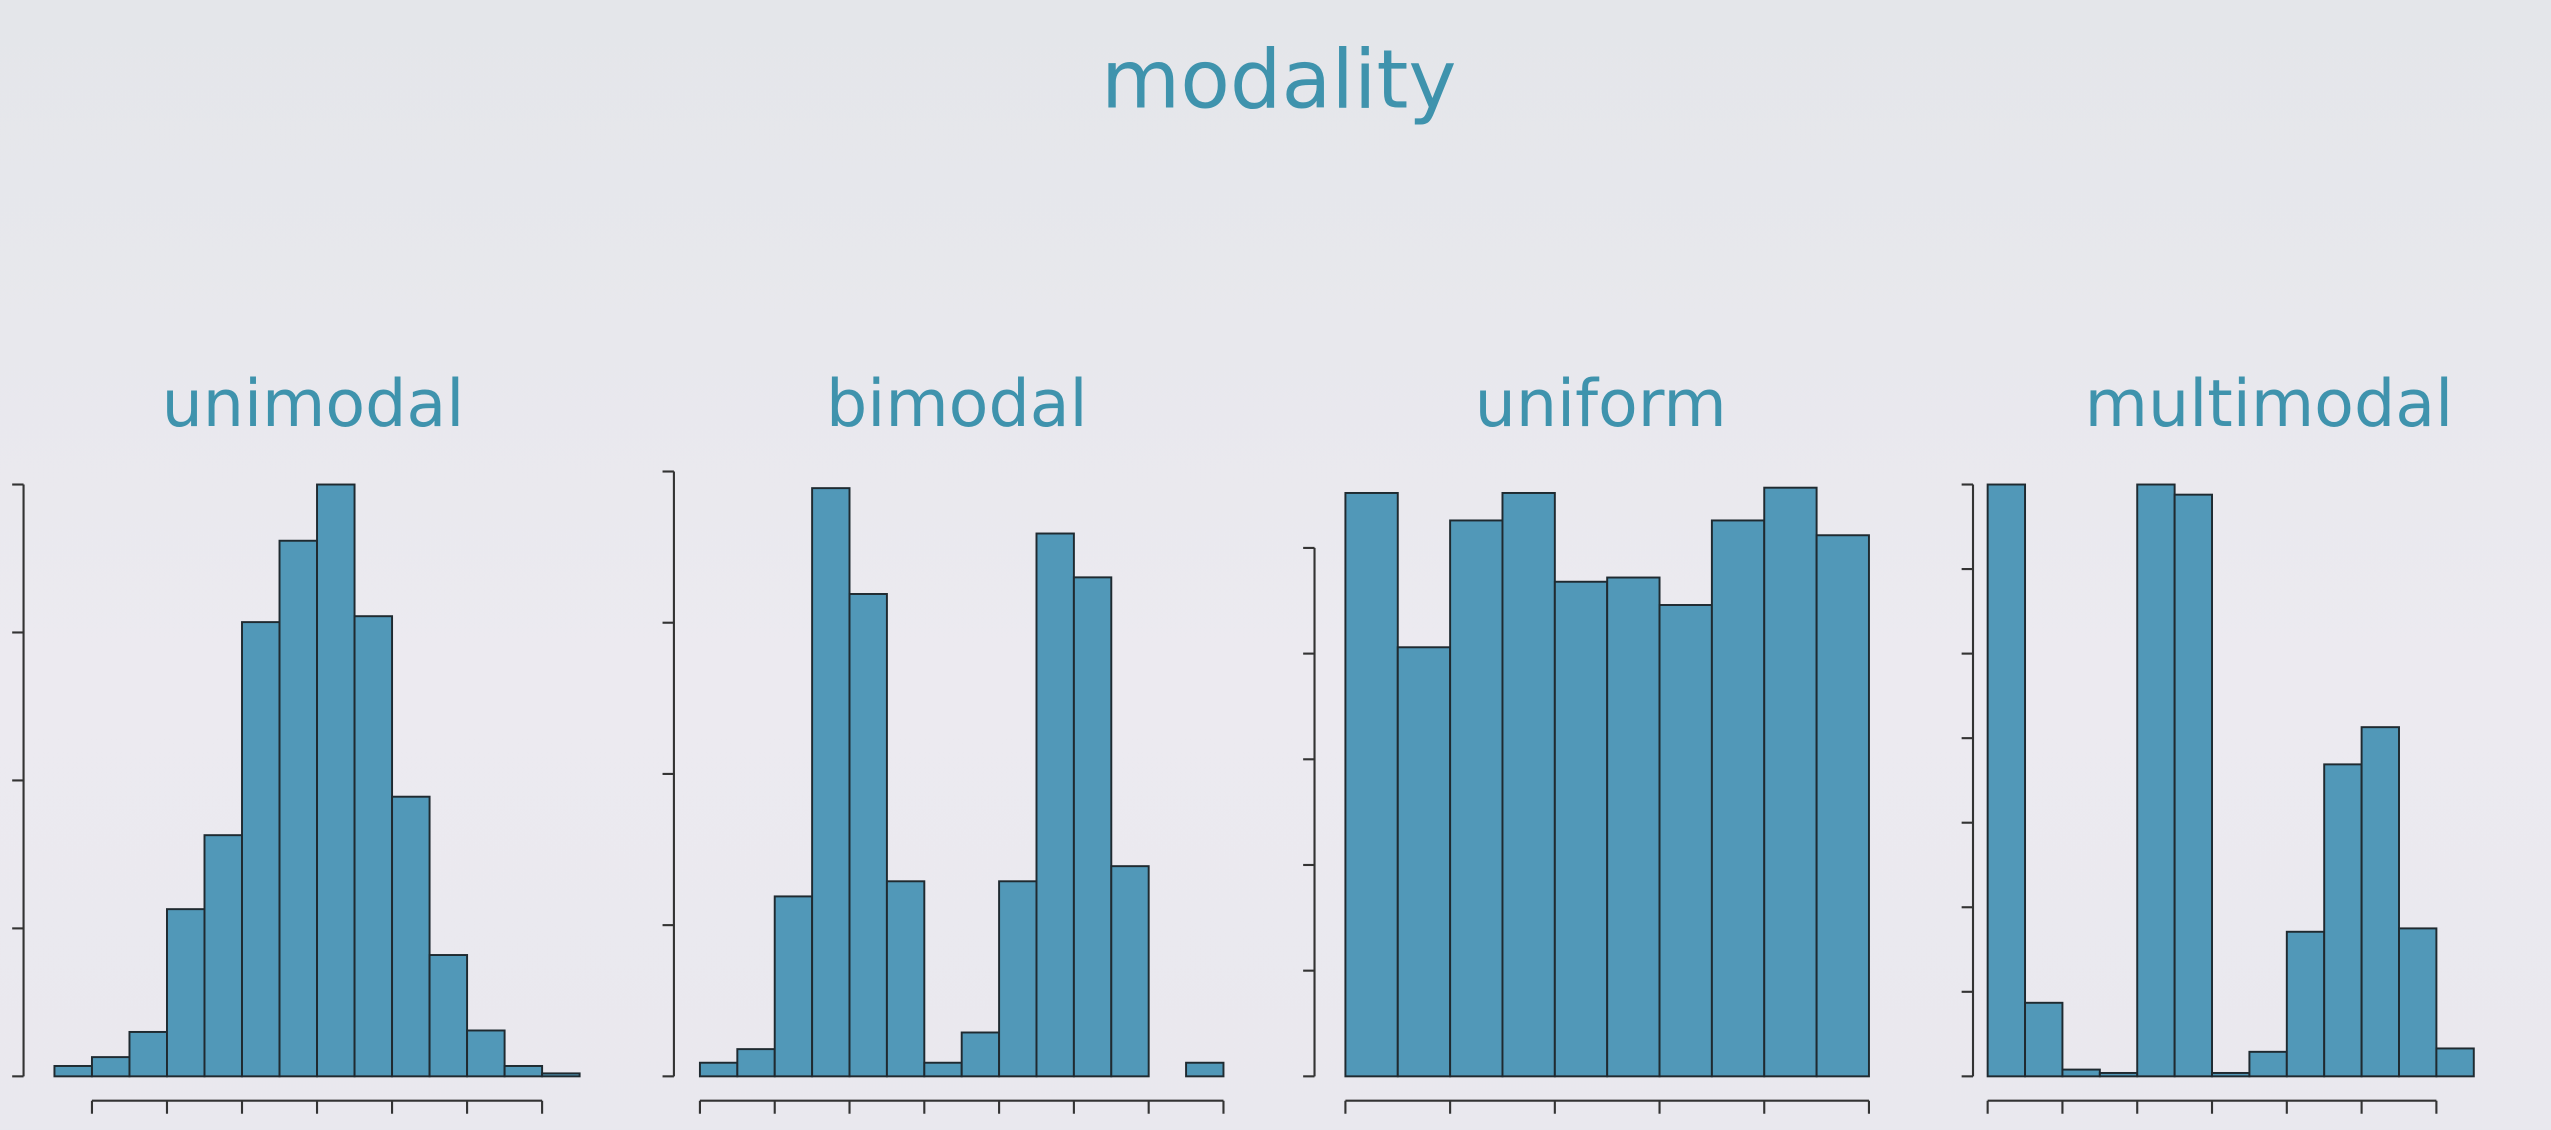 The image size is (2551, 1130). I want to click on chart-title: unimodal, so click(313, 404).